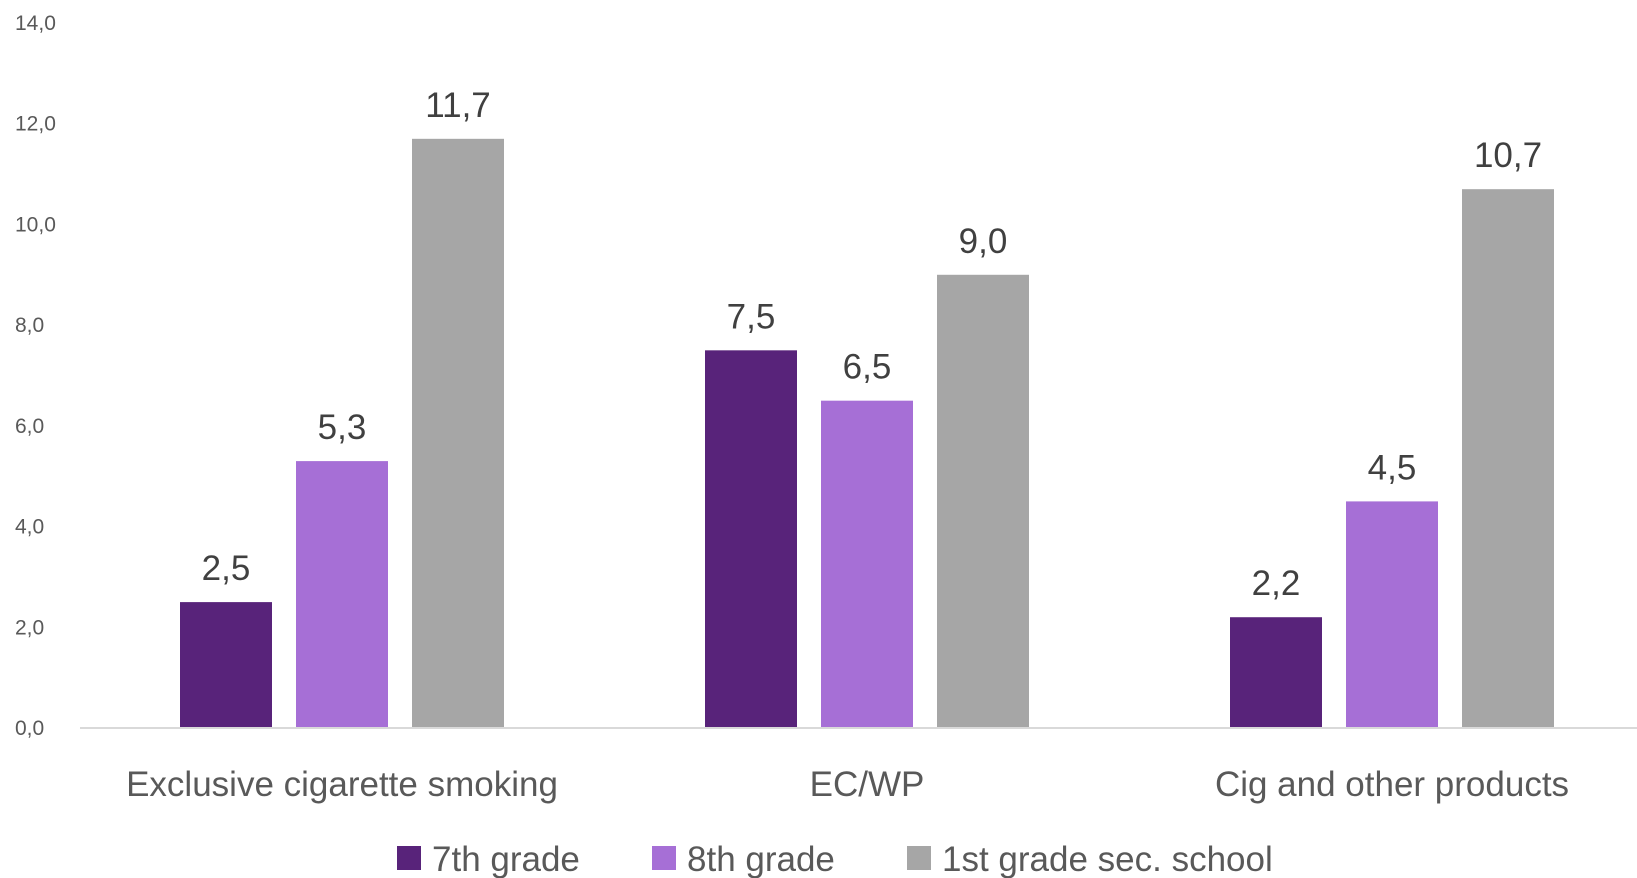 This screenshot has width=1637, height=878. I want to click on y-tick-label: 12,0, so click(35, 124).